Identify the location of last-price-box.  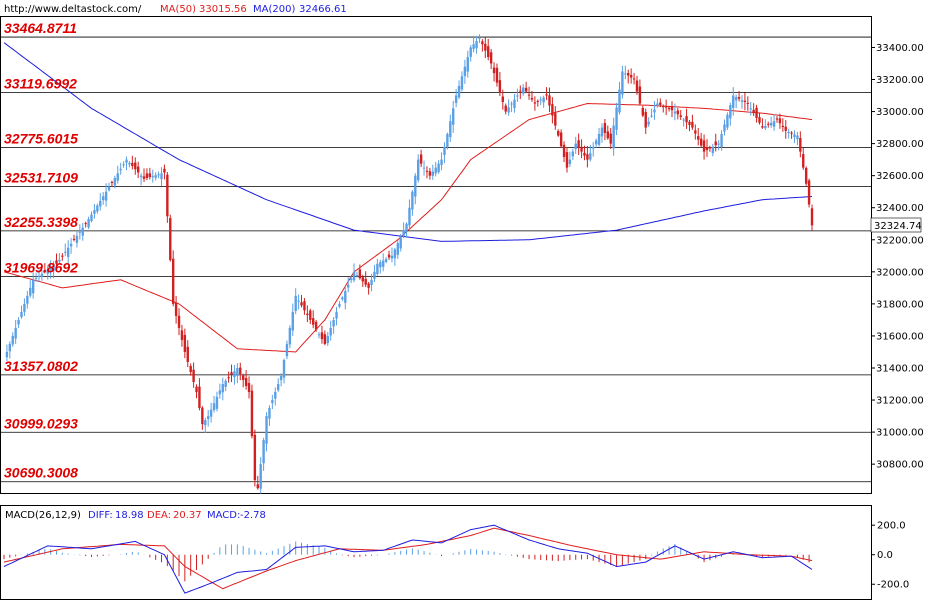
(896, 225).